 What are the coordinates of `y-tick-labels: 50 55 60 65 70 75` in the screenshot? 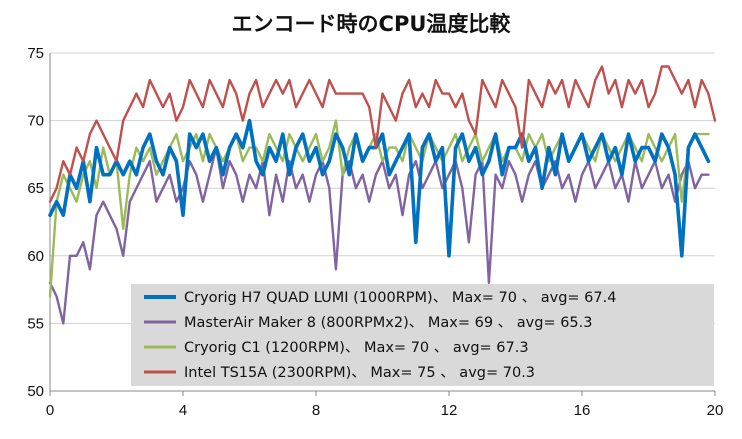 It's located at (35, 222).